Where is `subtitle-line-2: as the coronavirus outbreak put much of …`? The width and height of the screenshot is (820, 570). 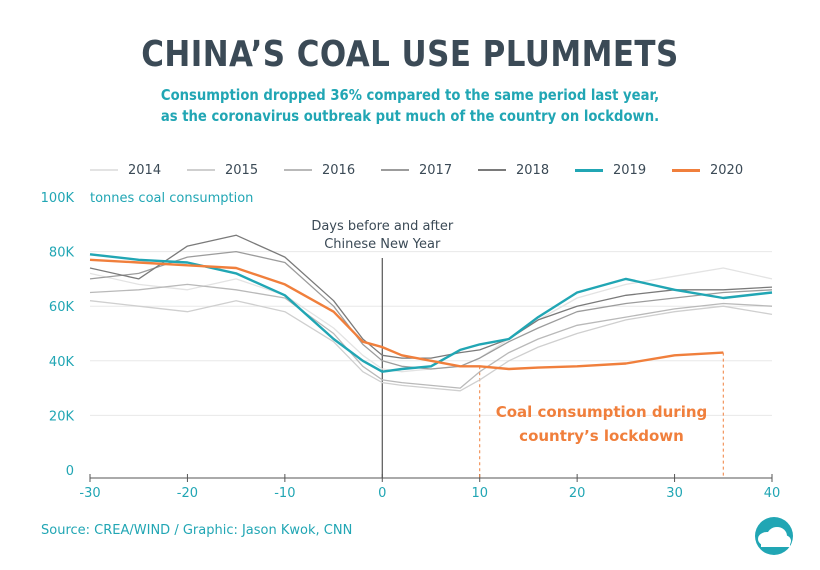 subtitle-line-2: as the coronavirus outbreak put much of … is located at coordinates (410, 116).